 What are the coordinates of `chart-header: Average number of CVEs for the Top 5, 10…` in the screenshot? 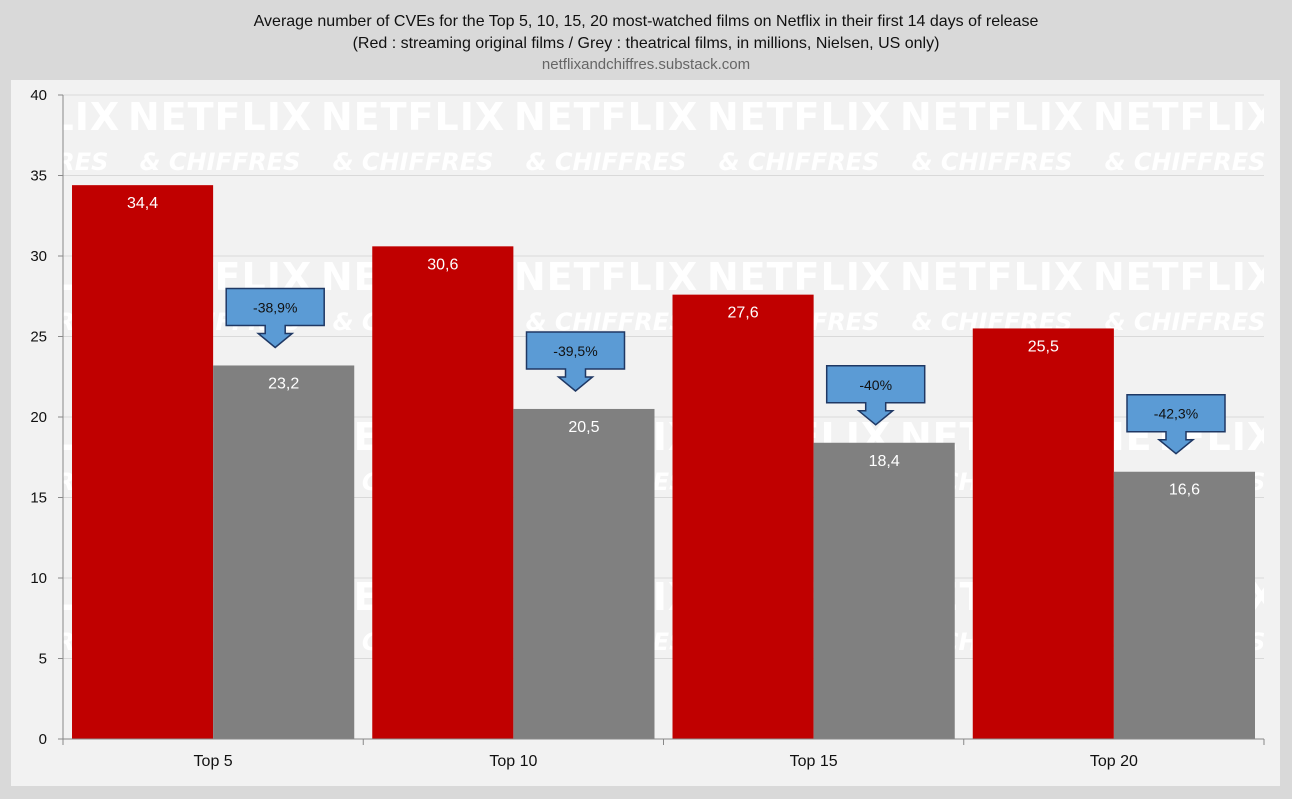 It's located at (646, 40).